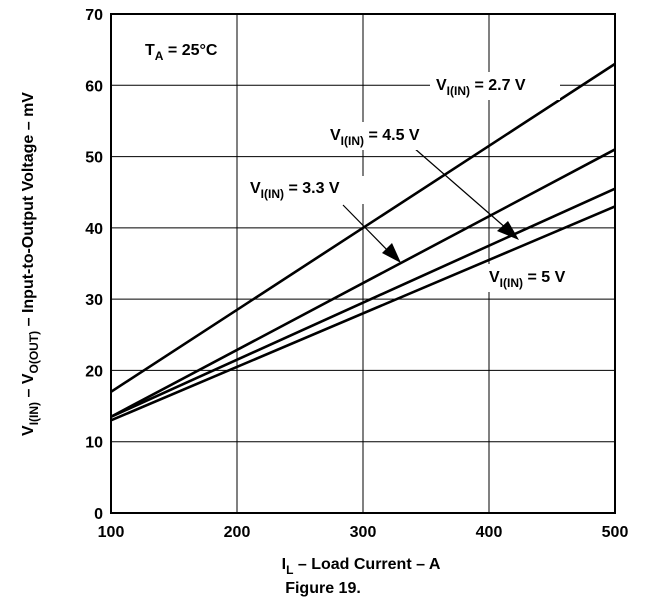  What do you see at coordinates (361, 566) in the screenshot?
I see `x-axis-title: IL – Load Current – A` at bounding box center [361, 566].